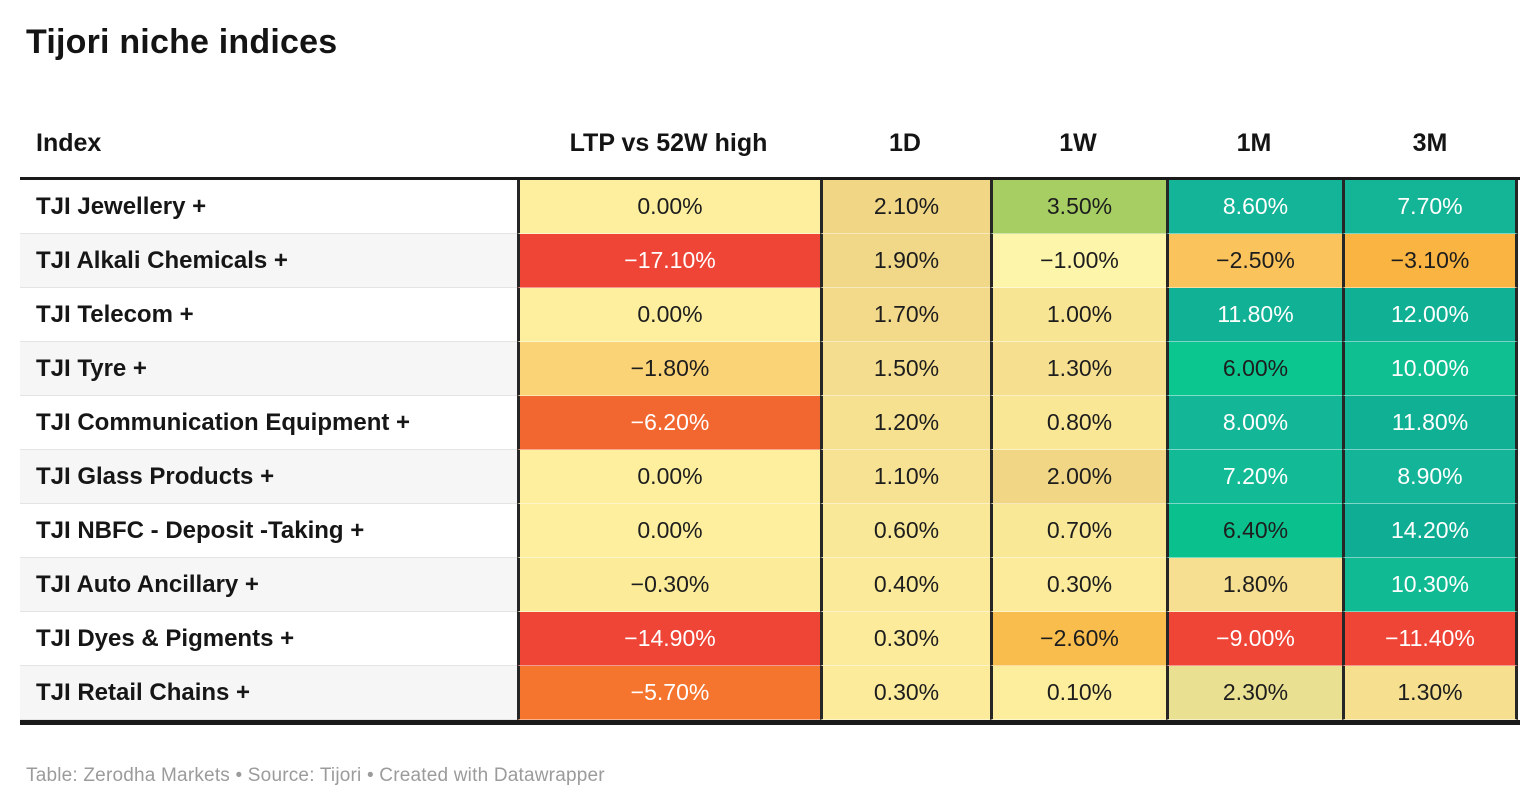  Describe the element at coordinates (905, 369) in the screenshot. I see `value-cell-1d: 1.50%` at that location.